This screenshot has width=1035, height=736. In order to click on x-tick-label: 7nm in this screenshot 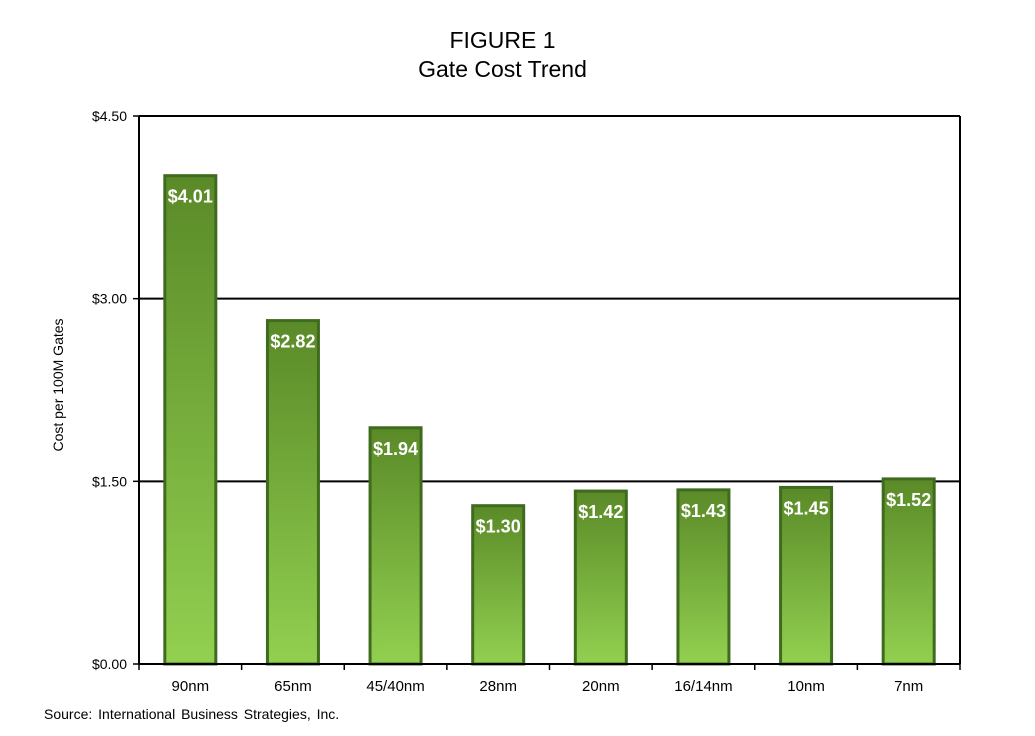, I will do `click(908, 686)`.